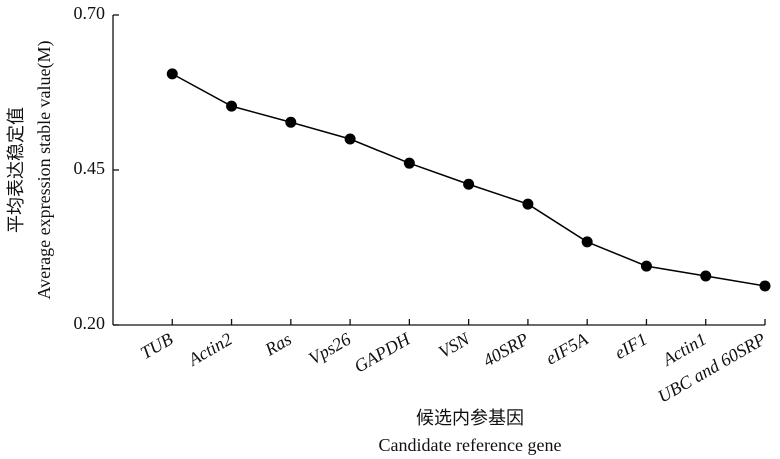  I want to click on y-tick-label: 0.70, so click(90, 13).